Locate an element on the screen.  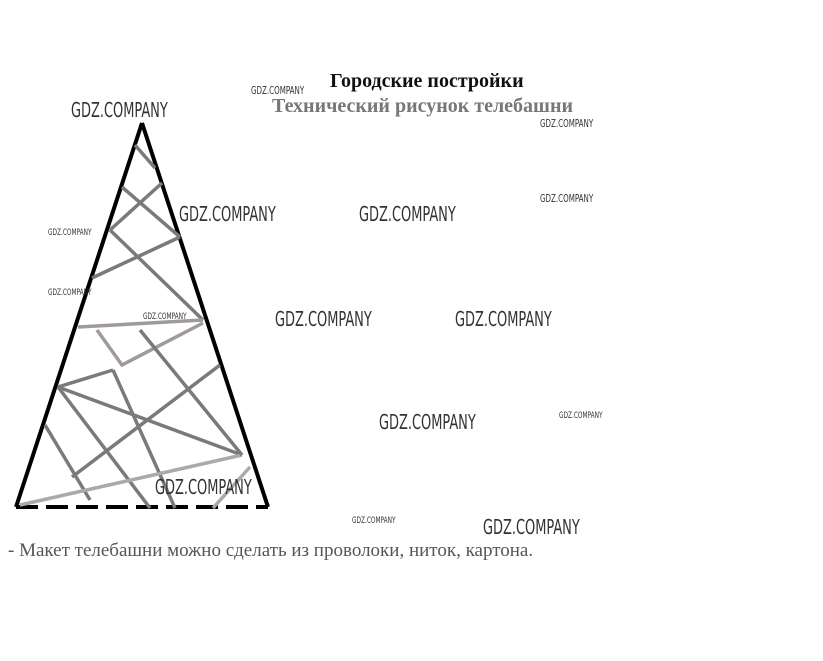
tower-right-edge is located at coordinates (205, 315).